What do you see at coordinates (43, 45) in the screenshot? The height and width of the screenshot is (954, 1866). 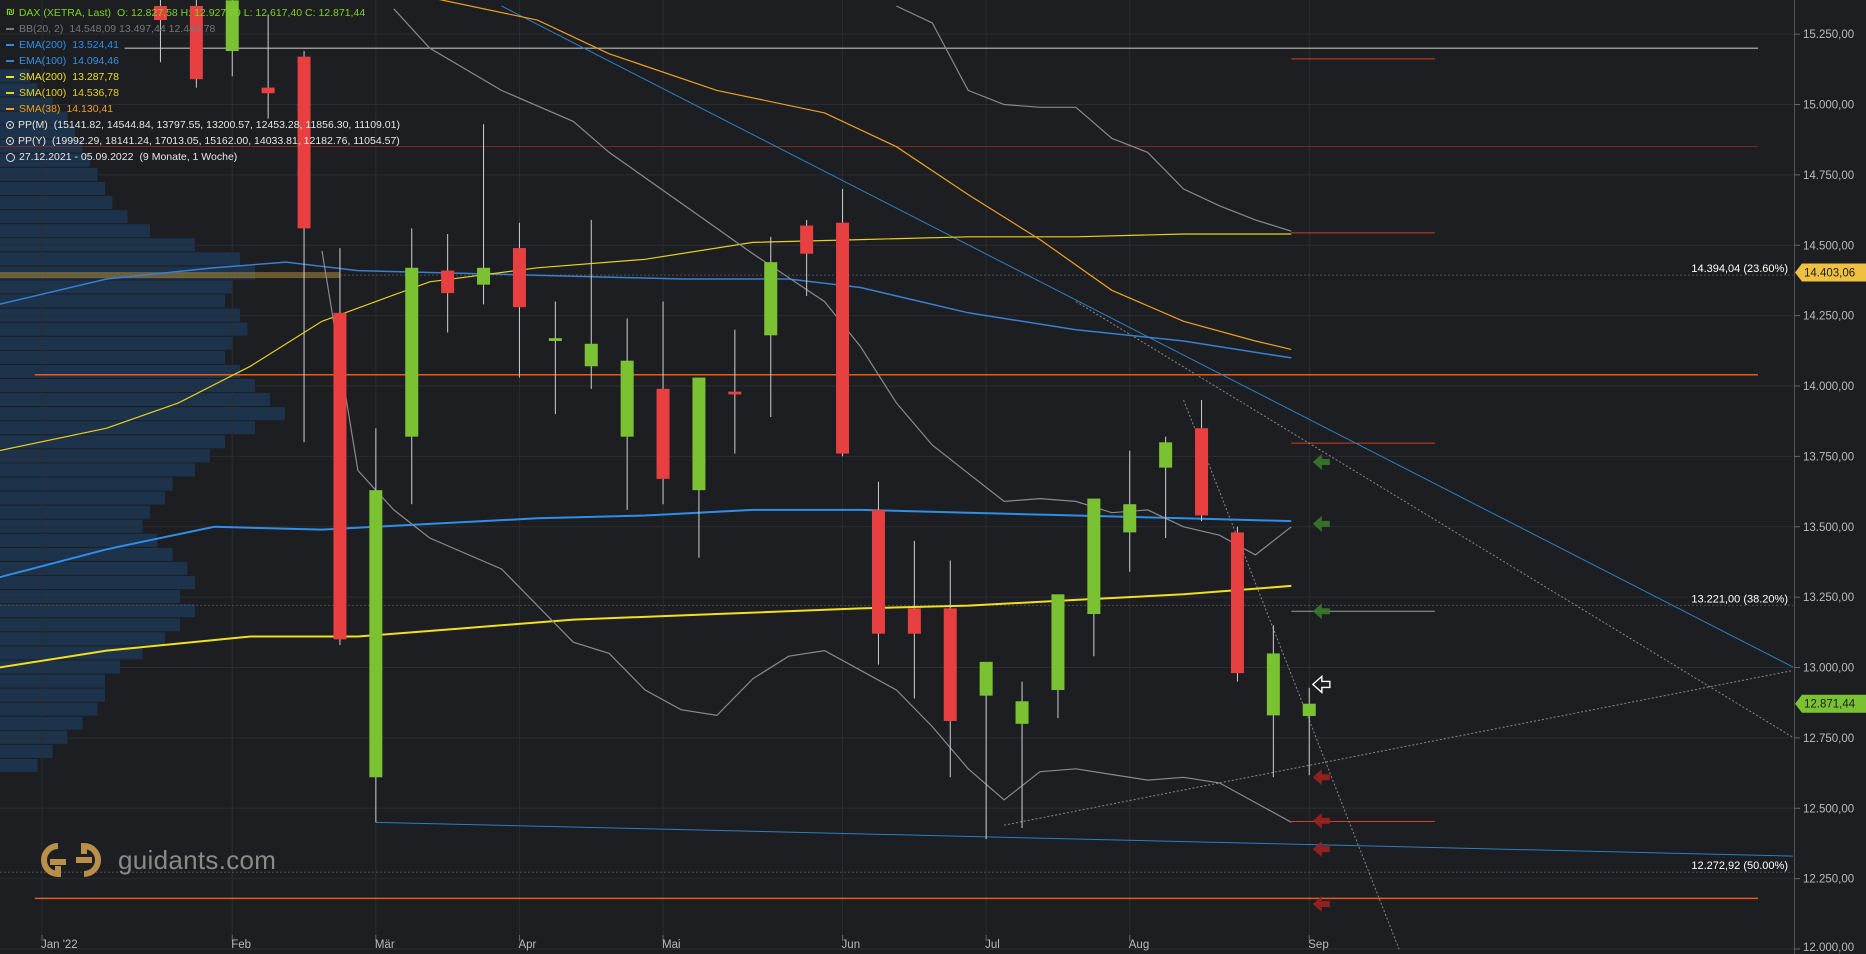 I see `legend-name: EMA(200)` at bounding box center [43, 45].